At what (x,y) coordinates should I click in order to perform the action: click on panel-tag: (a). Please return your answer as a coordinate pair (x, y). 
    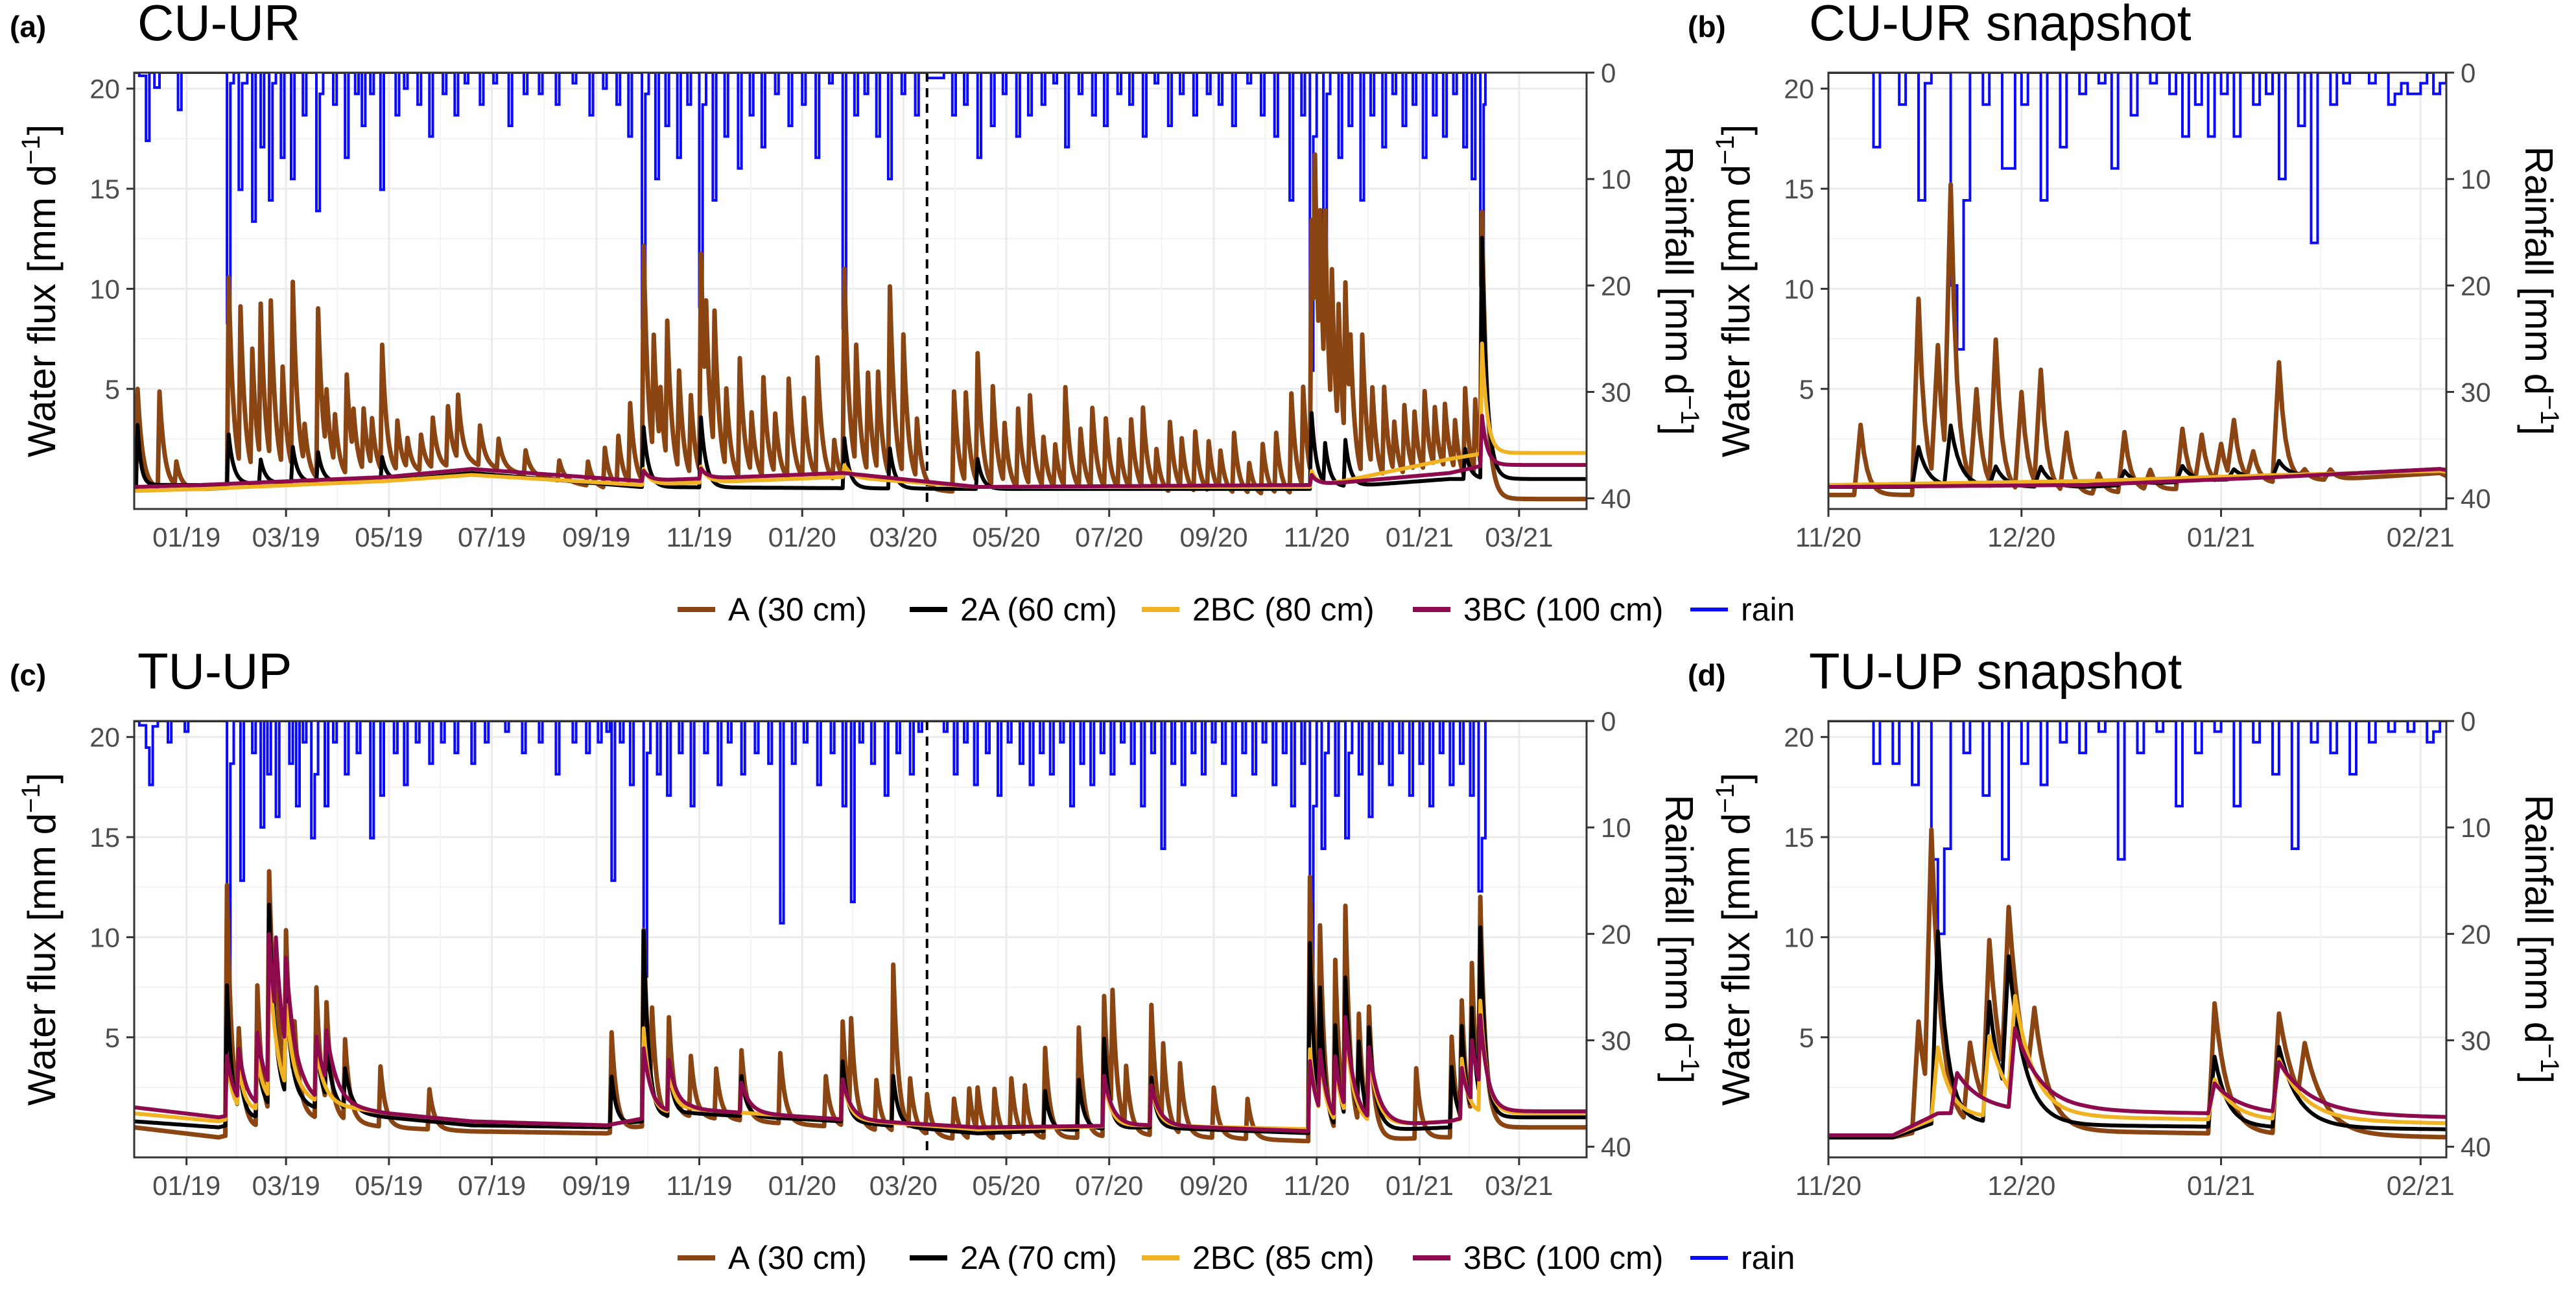
    Looking at the image, I should click on (28, 26).